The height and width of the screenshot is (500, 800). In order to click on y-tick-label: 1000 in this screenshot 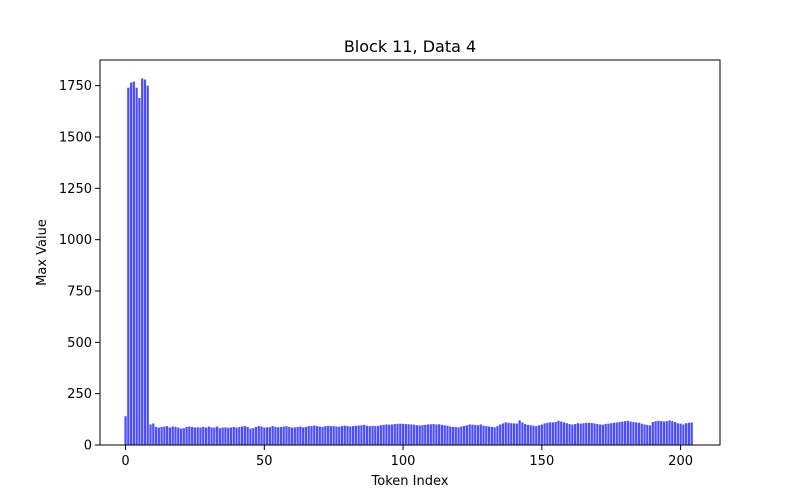, I will do `click(75, 240)`.